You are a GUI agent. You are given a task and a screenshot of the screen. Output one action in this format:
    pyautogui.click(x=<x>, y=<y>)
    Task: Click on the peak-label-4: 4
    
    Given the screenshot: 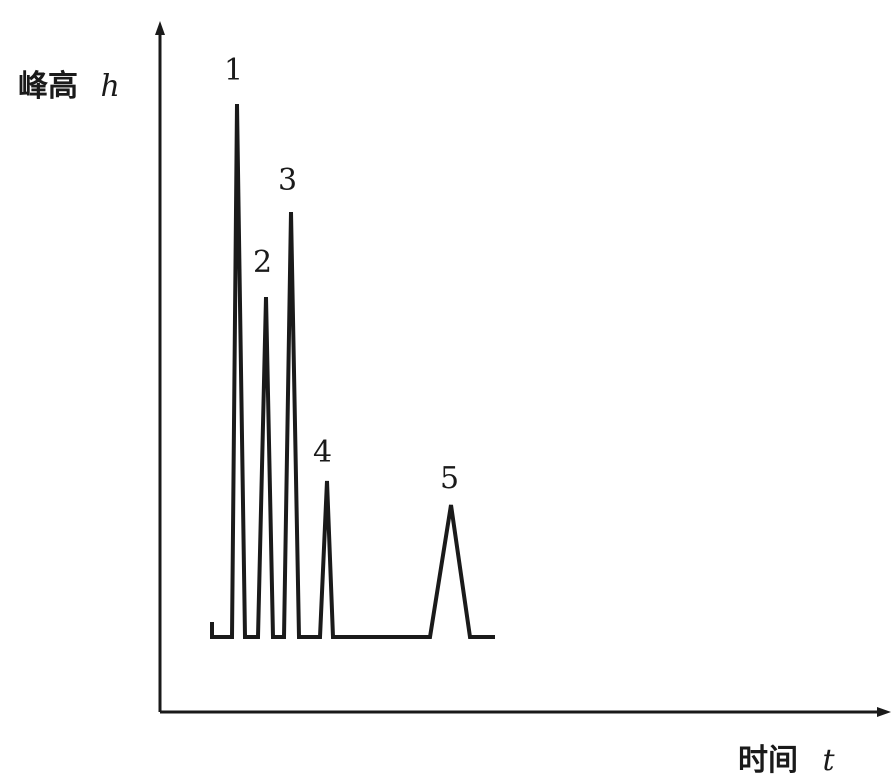 What is the action you would take?
    pyautogui.click(x=322, y=452)
    